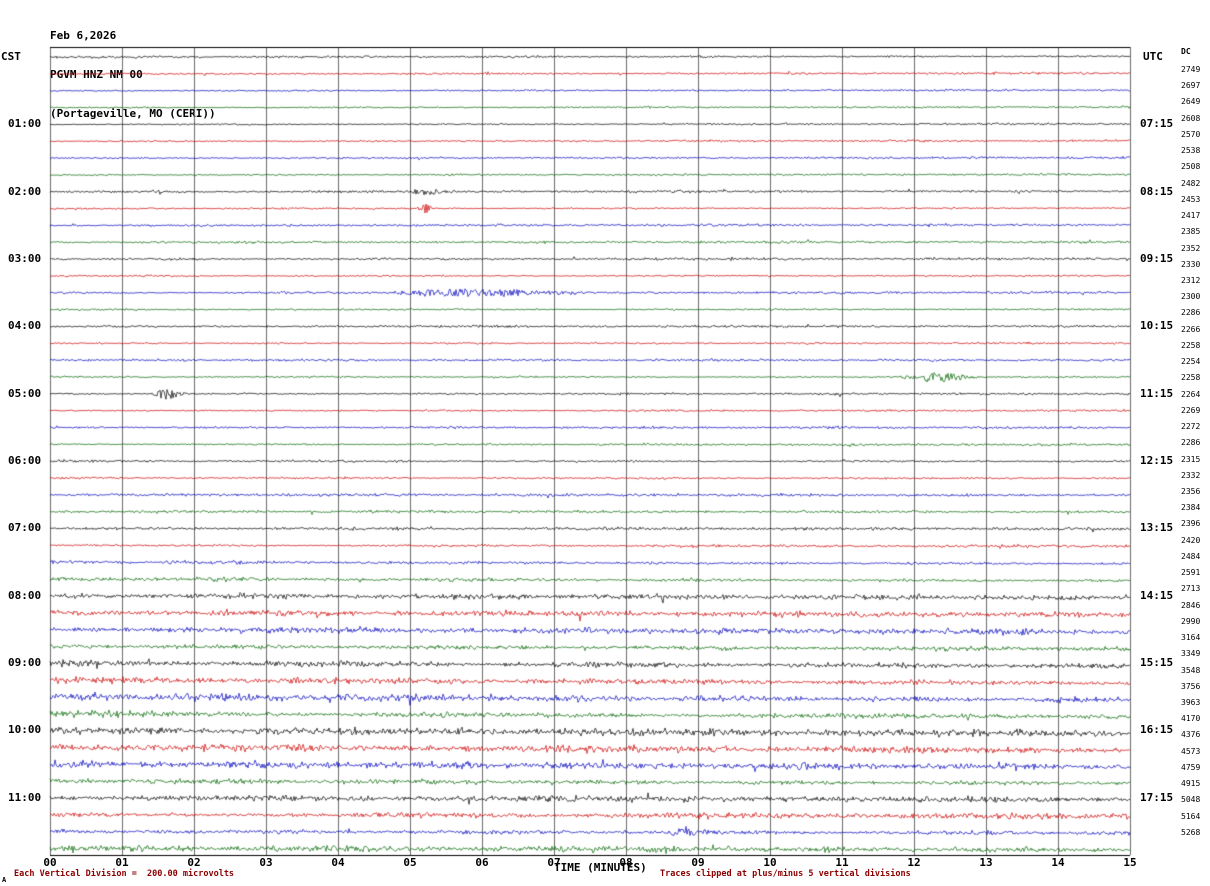  What do you see at coordinates (698, 862) in the screenshot?
I see `x-tick-label: 09` at bounding box center [698, 862].